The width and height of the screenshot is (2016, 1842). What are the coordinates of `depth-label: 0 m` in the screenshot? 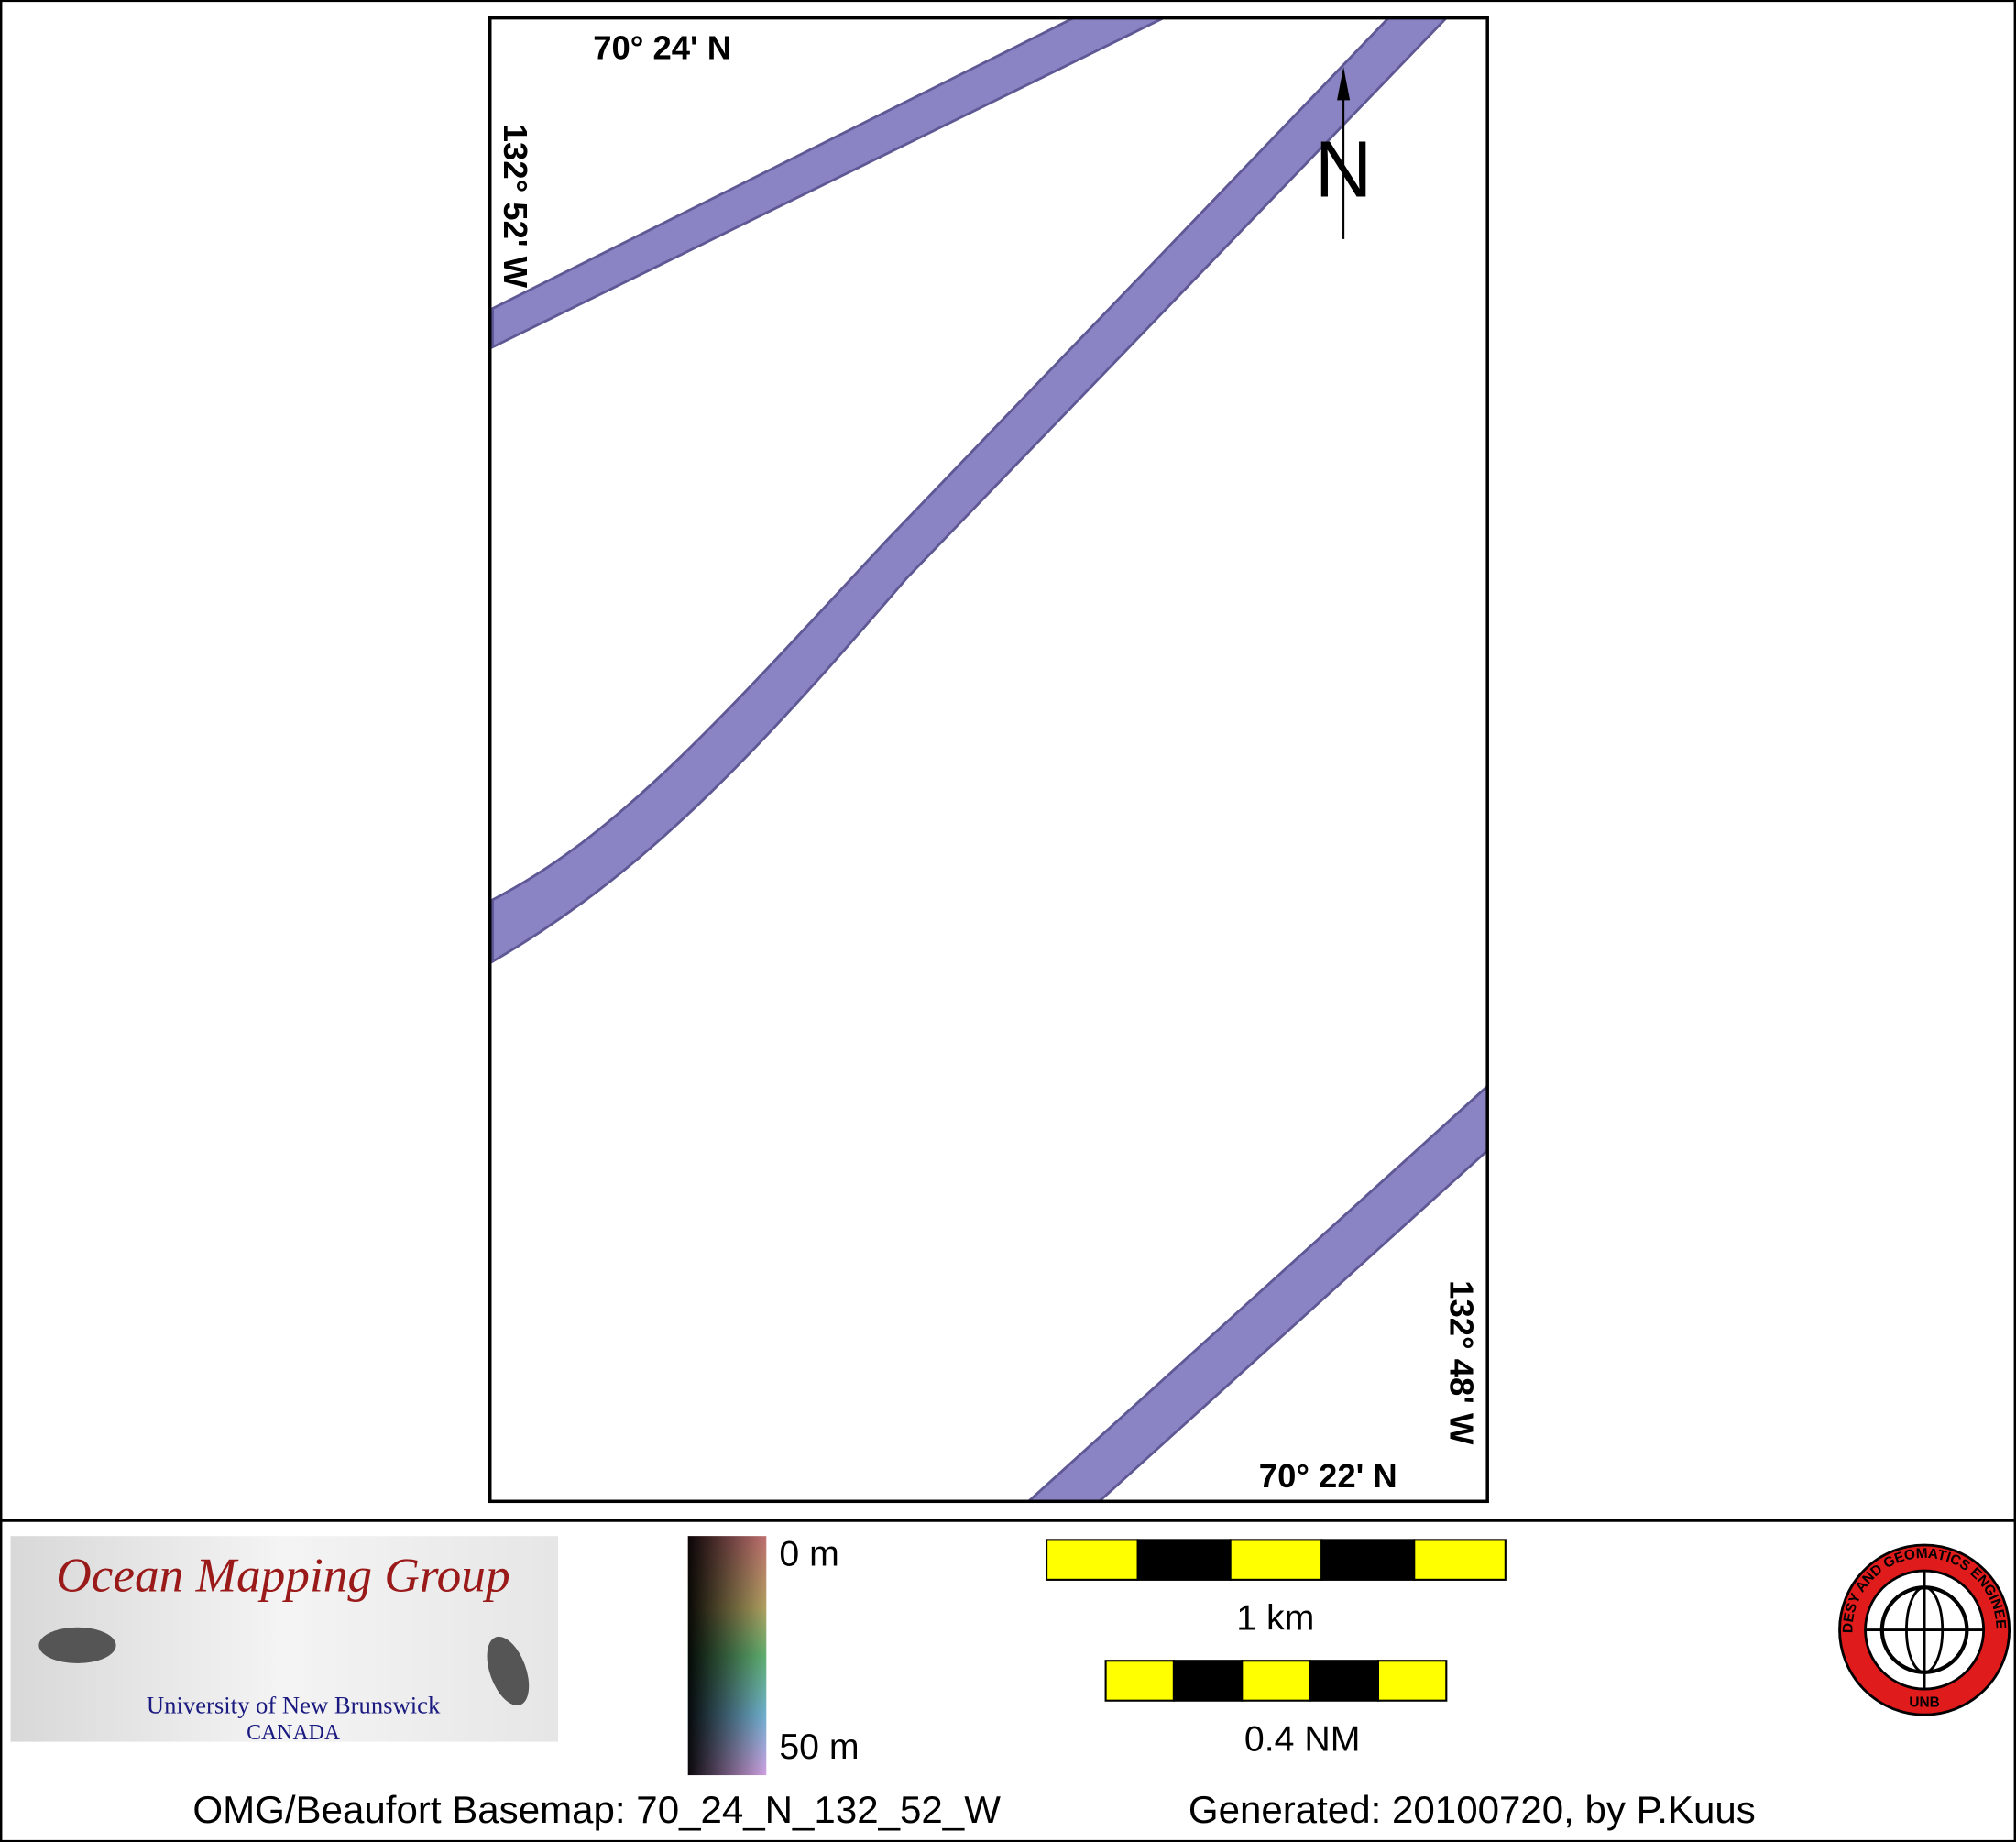 It's located at (808, 1553).